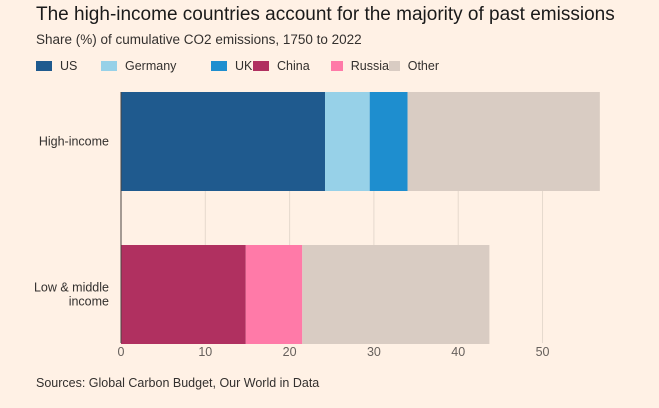 The width and height of the screenshot is (659, 408). Describe the element at coordinates (151, 66) in the screenshot. I see `legend-label: Germany` at that location.